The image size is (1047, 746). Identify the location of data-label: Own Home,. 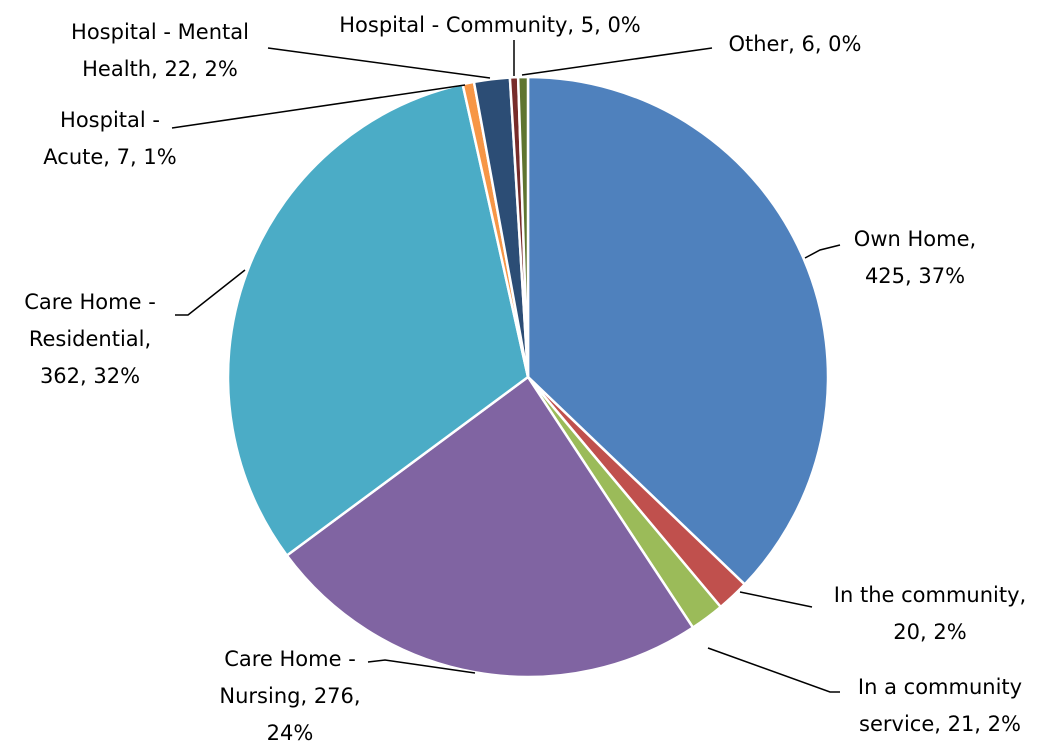
(915, 239).